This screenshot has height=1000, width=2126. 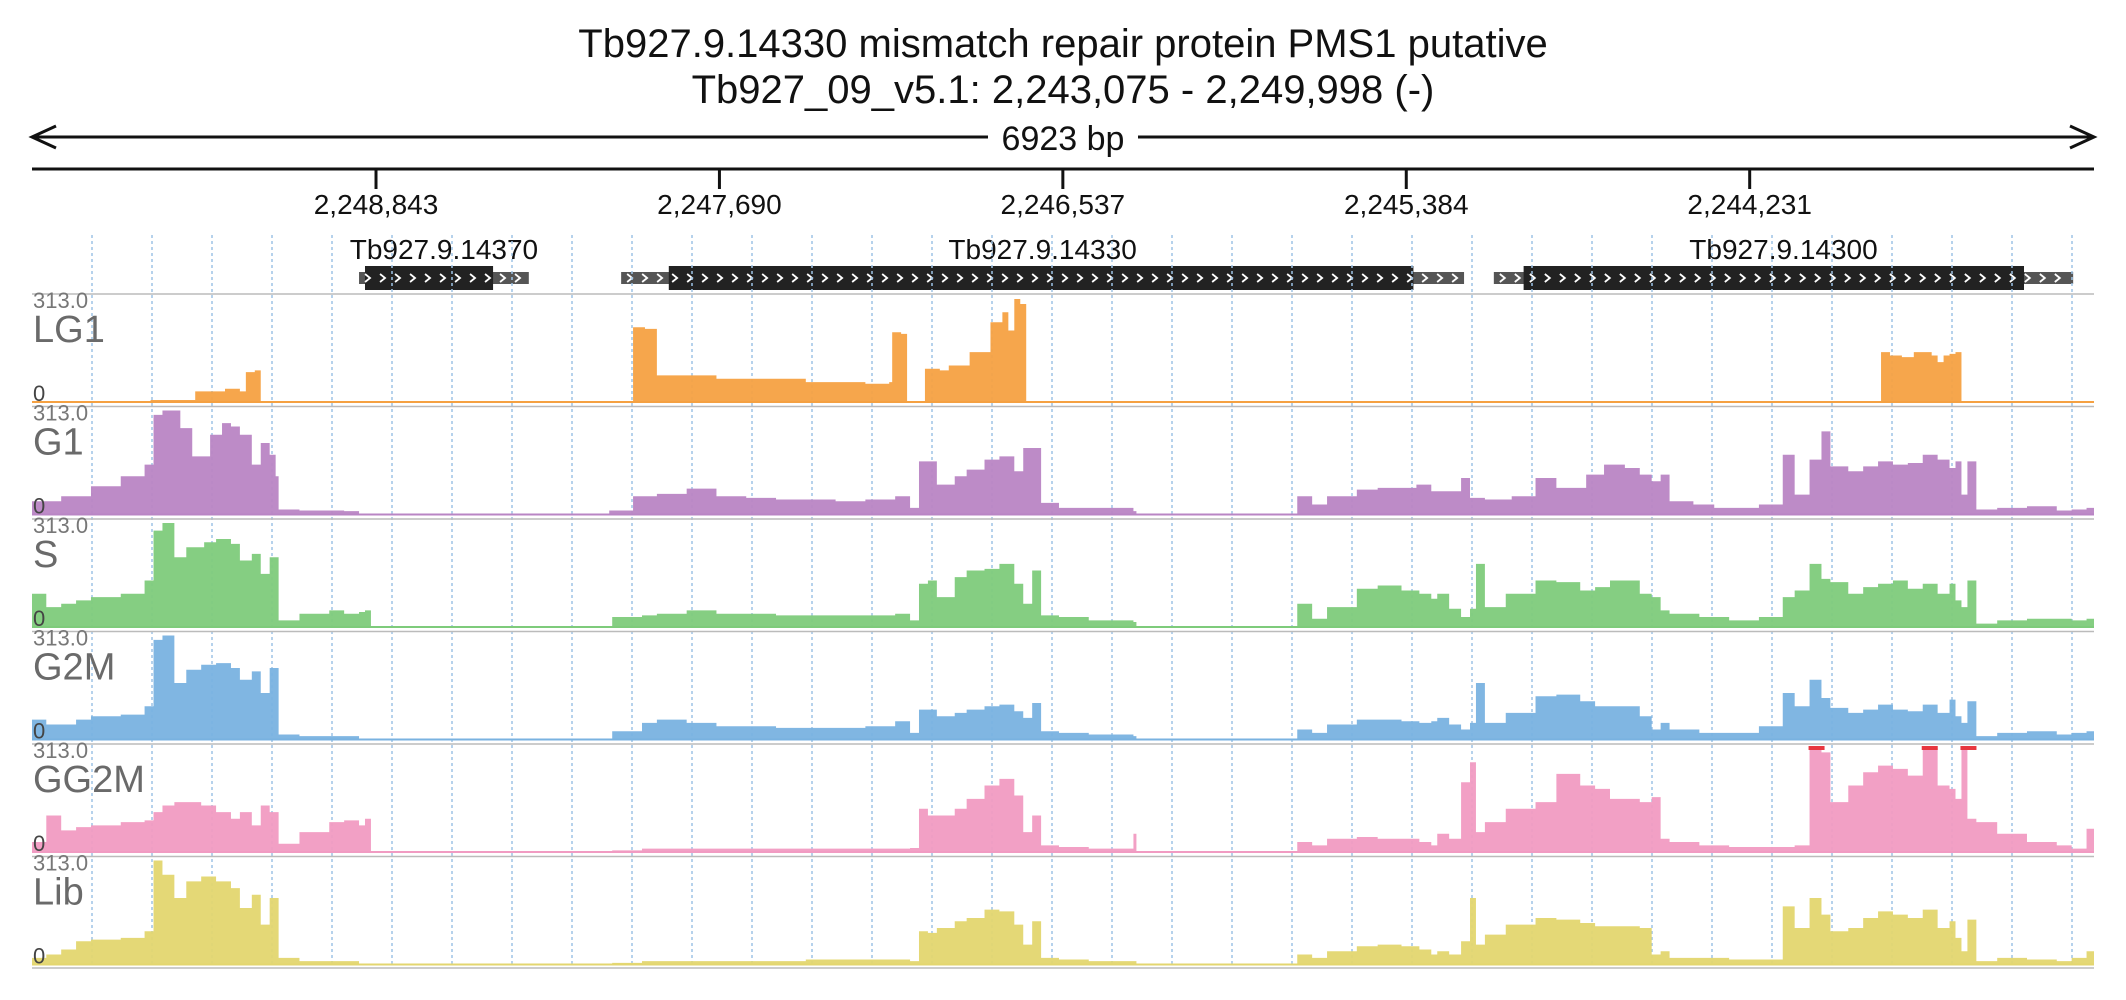 I want to click on track-name-label: S, so click(x=45, y=555).